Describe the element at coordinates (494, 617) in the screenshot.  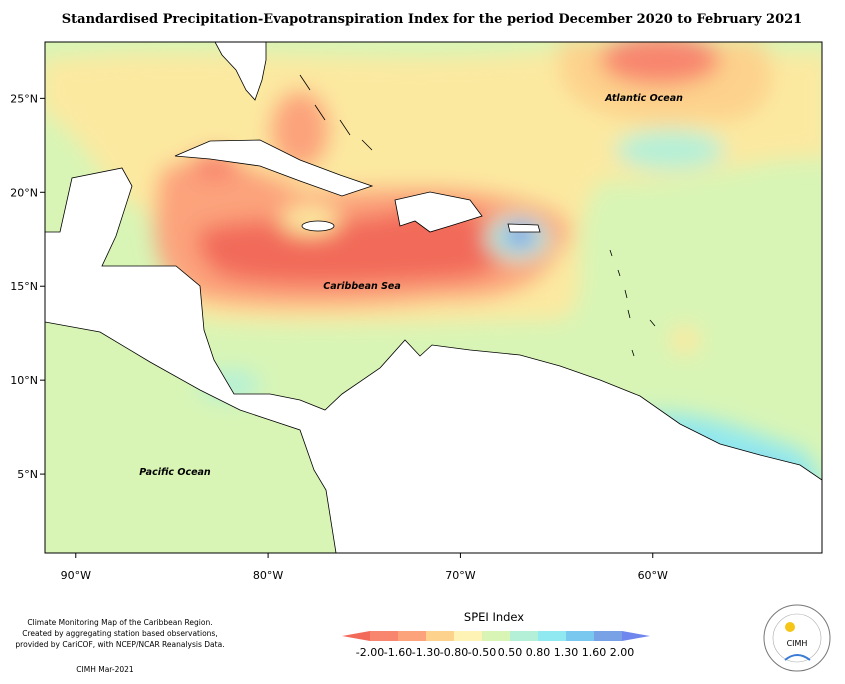
I see `legend-title: SPEI Index` at that location.